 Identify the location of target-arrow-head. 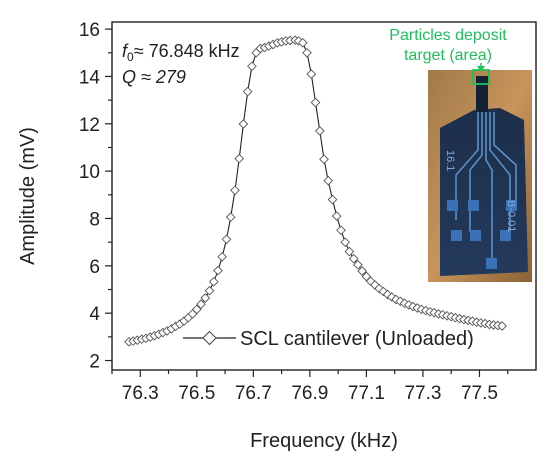
(481, 69).